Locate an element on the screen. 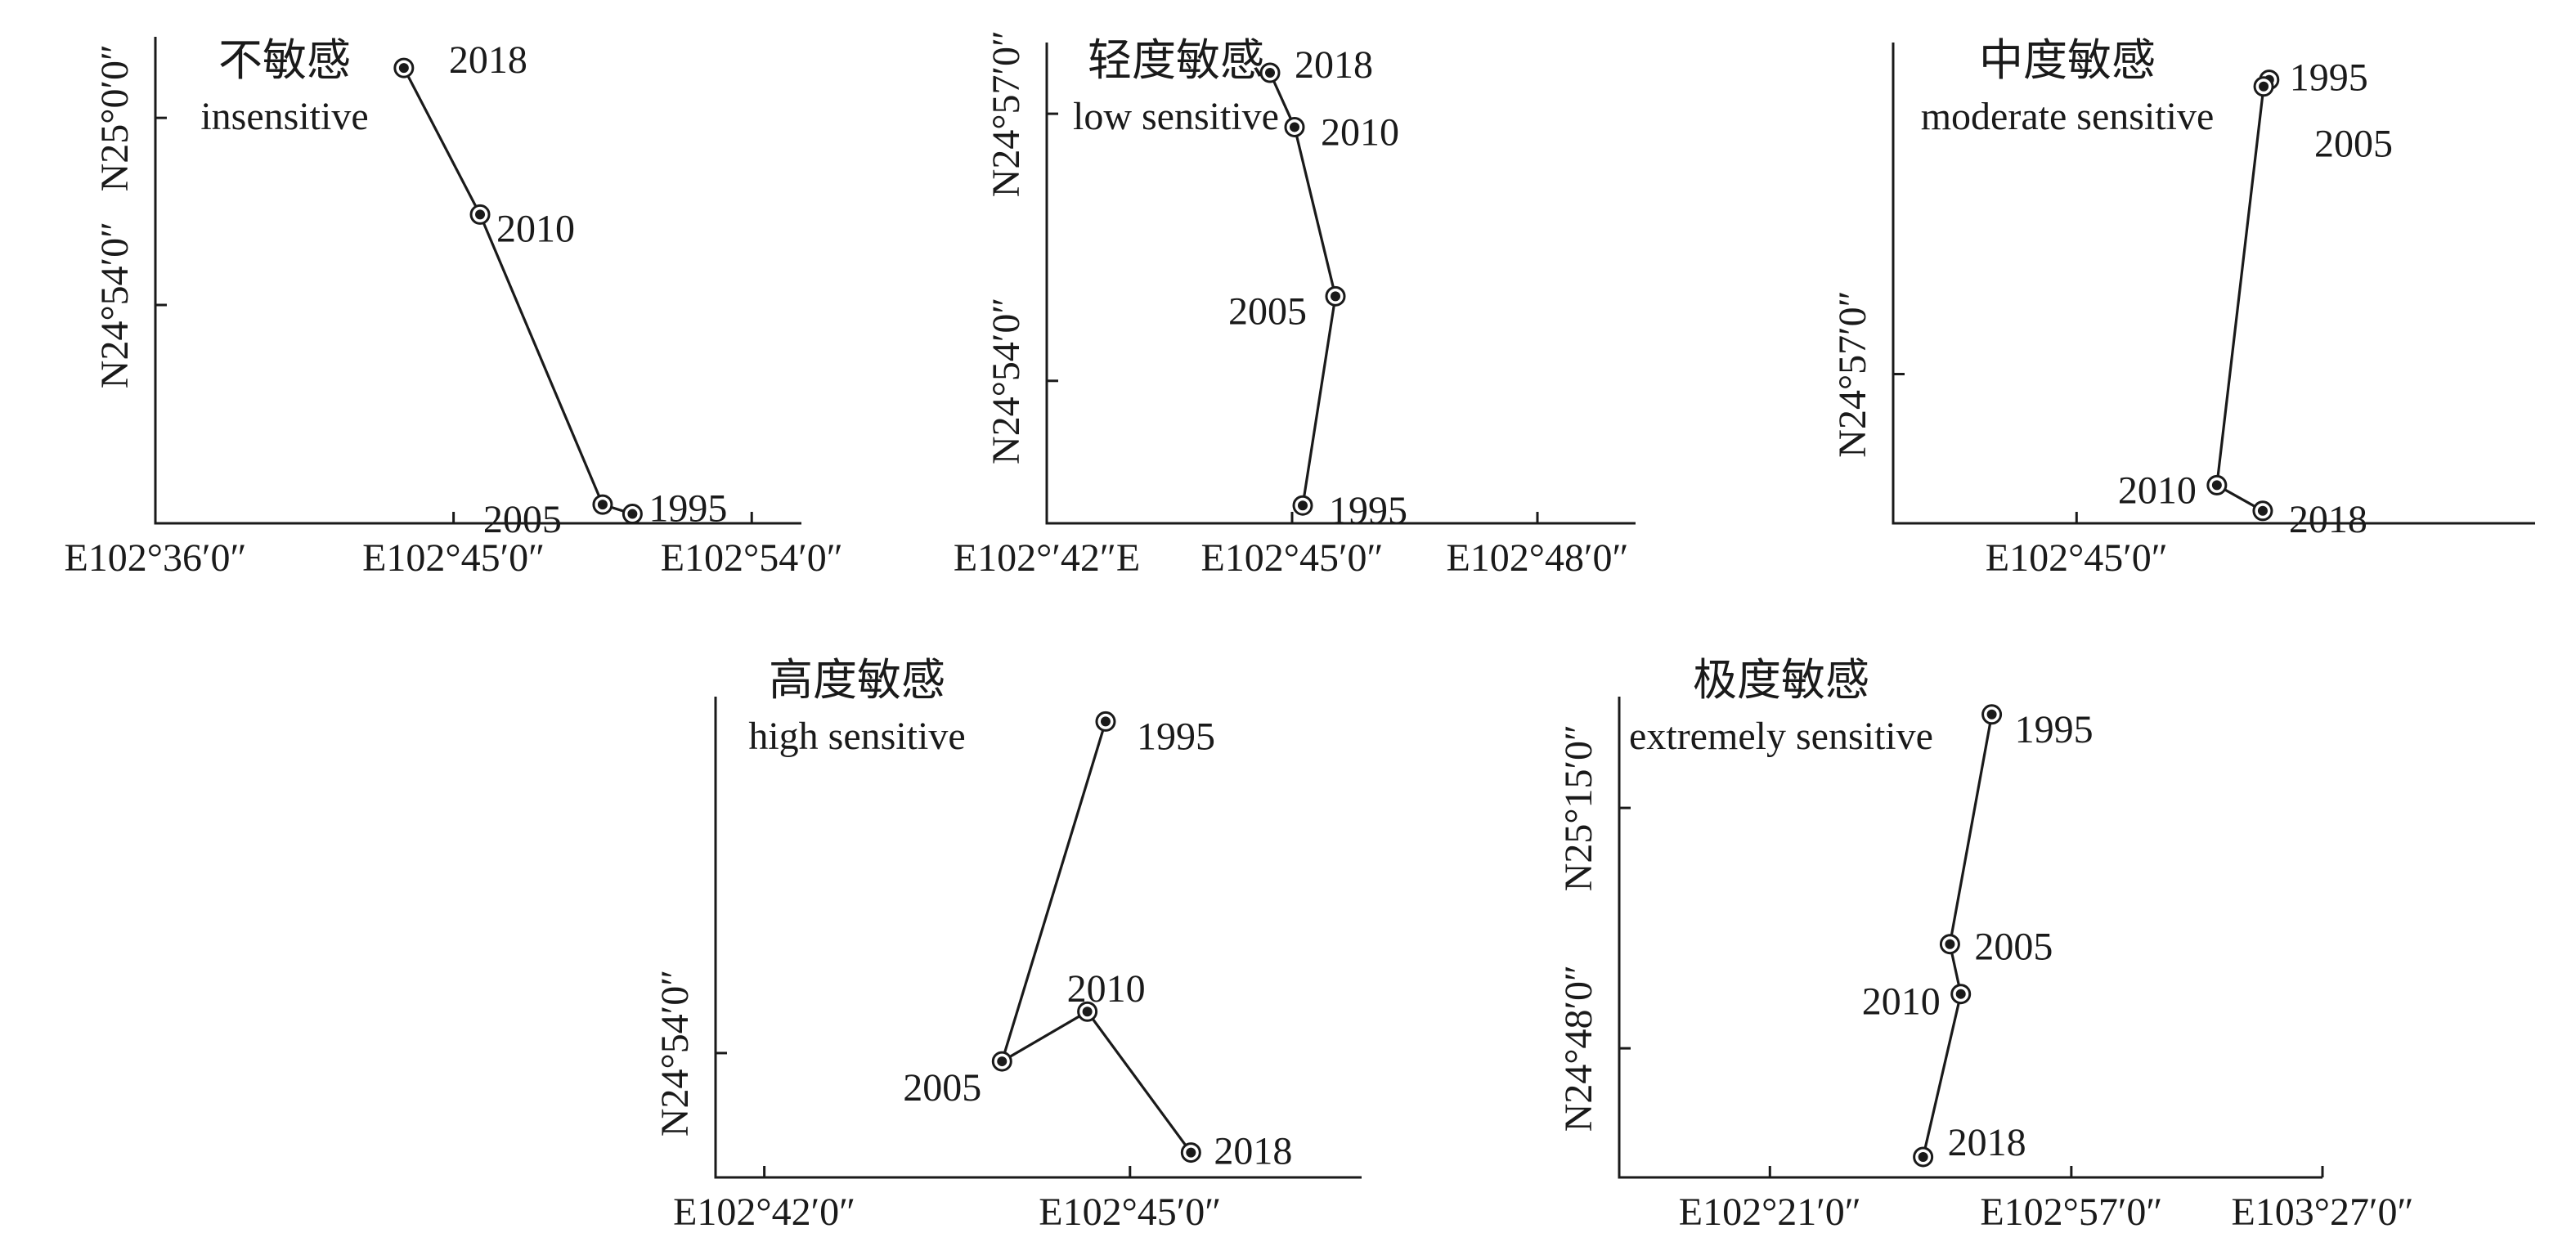 The height and width of the screenshot is (1242, 2576). panel-title-zh: 中度敏感 is located at coordinates (2067, 60).